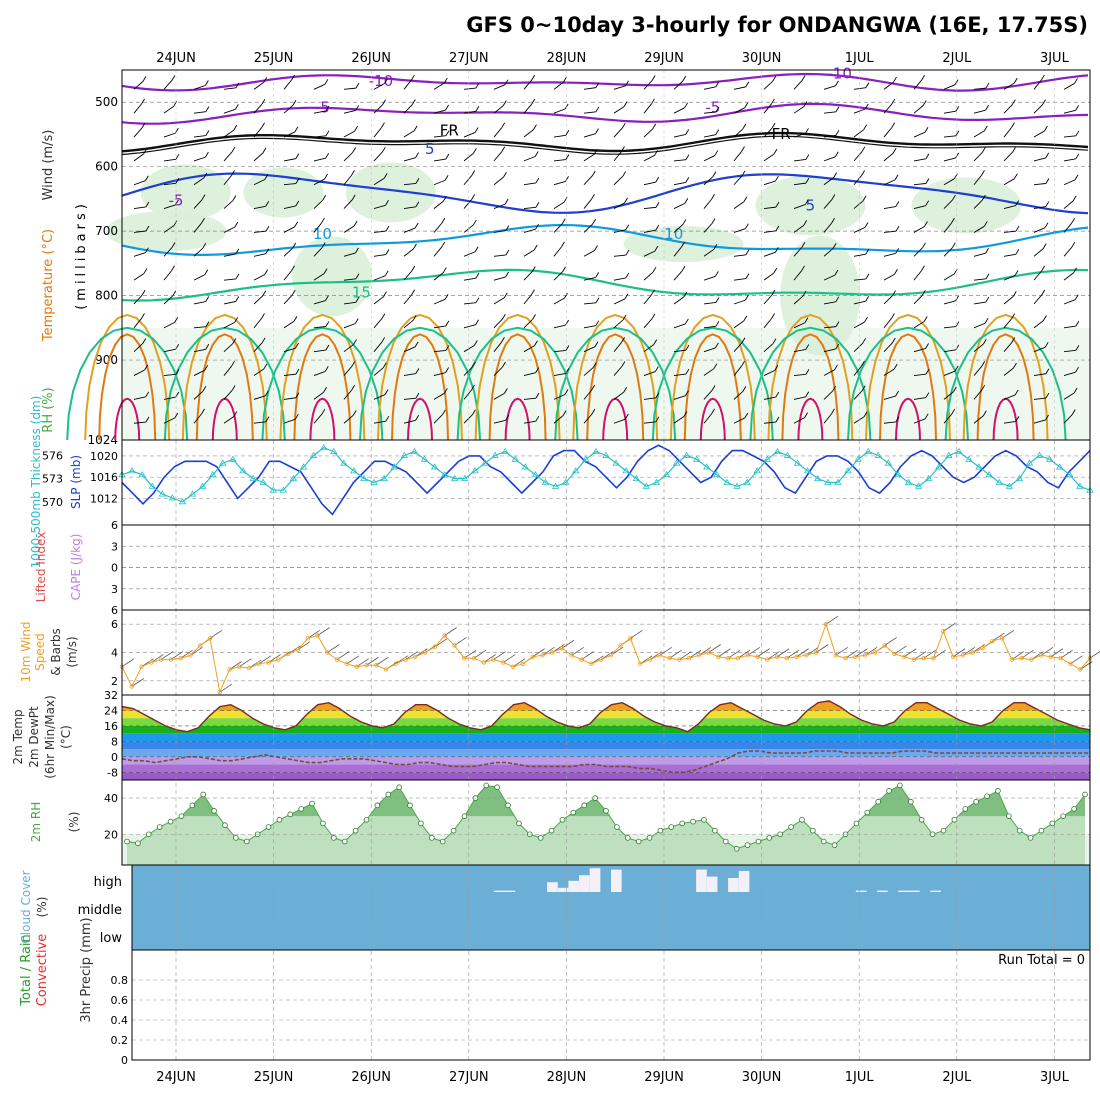  What do you see at coordinates (50, 737) in the screenshot?
I see `temp-ylabel-part: (6hr Min/Max)` at bounding box center [50, 737].